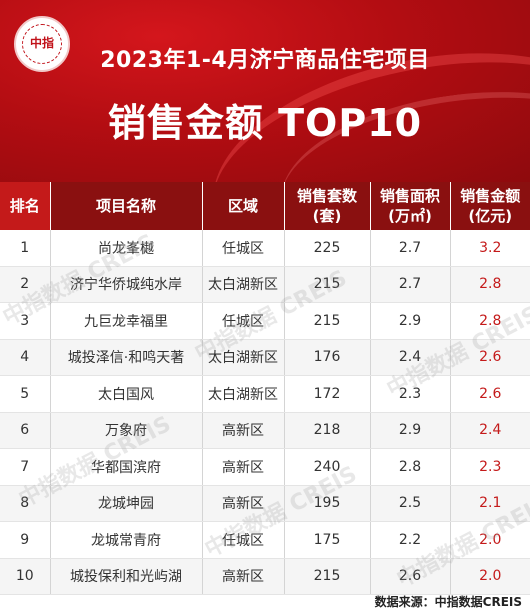 The height and width of the screenshot is (616, 530). I want to click on units-cell: 172, so click(327, 394).